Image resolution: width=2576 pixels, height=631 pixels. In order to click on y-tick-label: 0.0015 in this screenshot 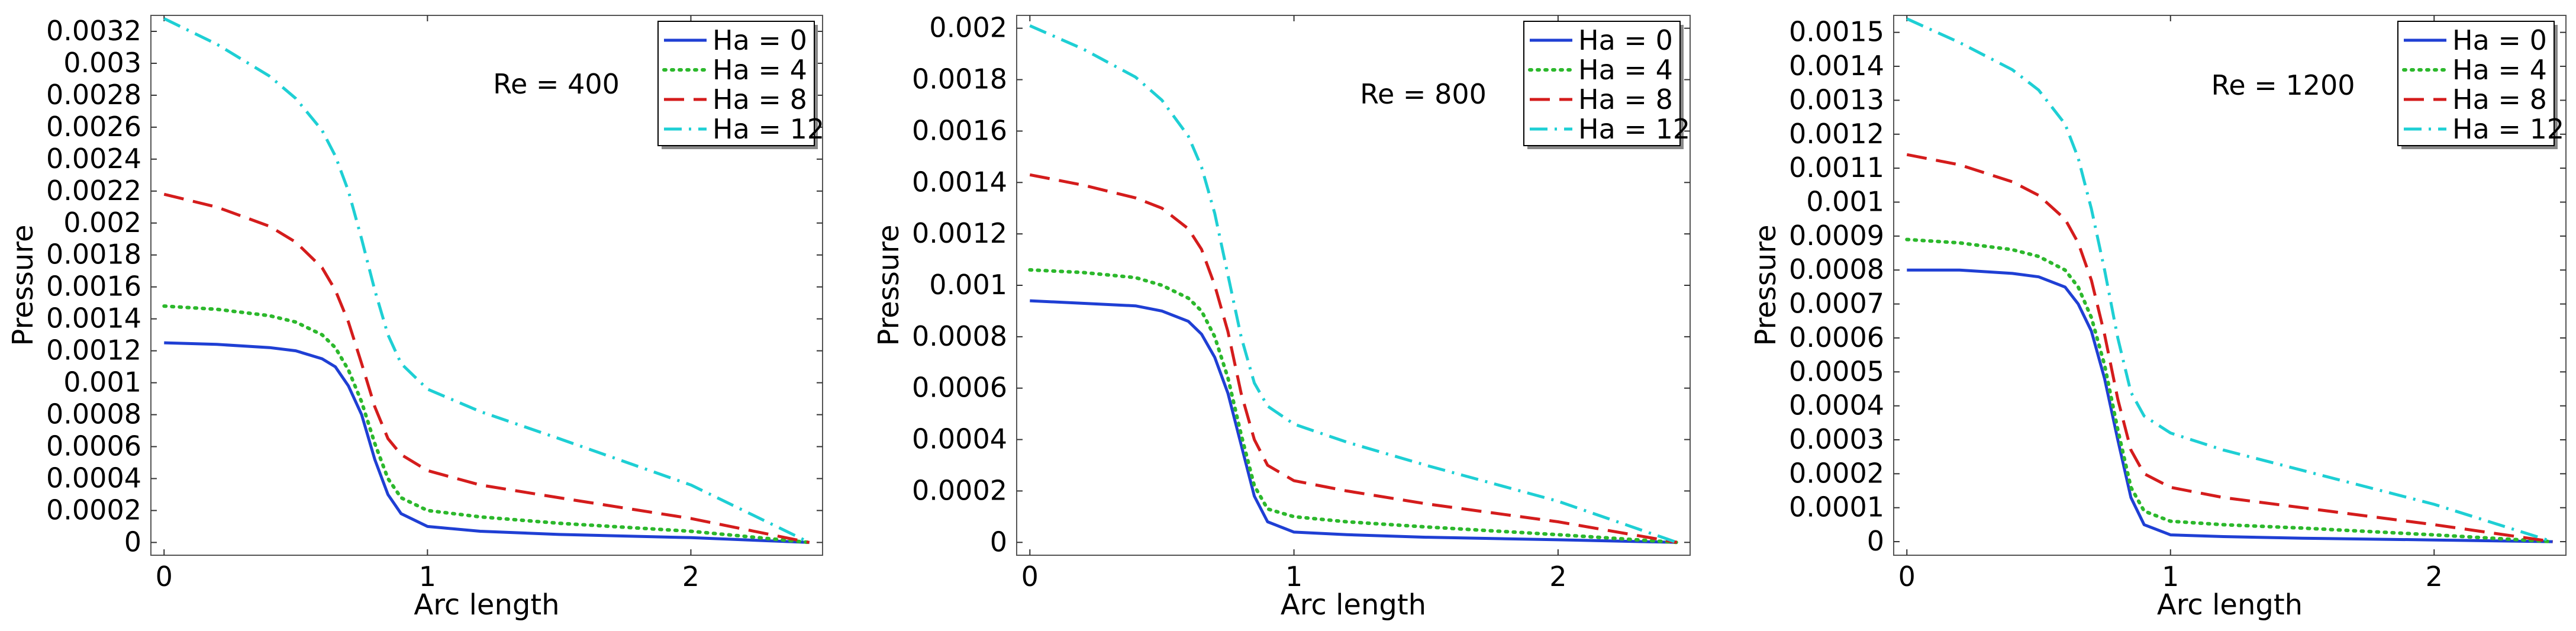, I will do `click(1836, 32)`.